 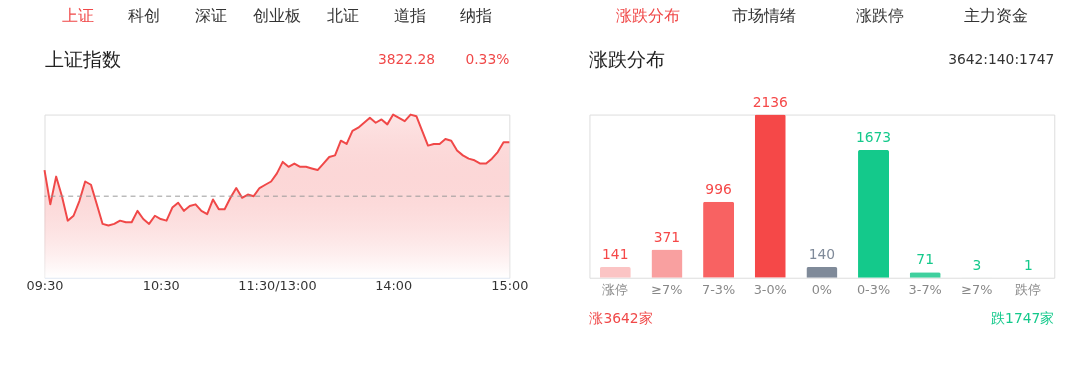 What do you see at coordinates (770, 290) in the screenshot?
I see `x-tick-label: 3-0%` at bounding box center [770, 290].